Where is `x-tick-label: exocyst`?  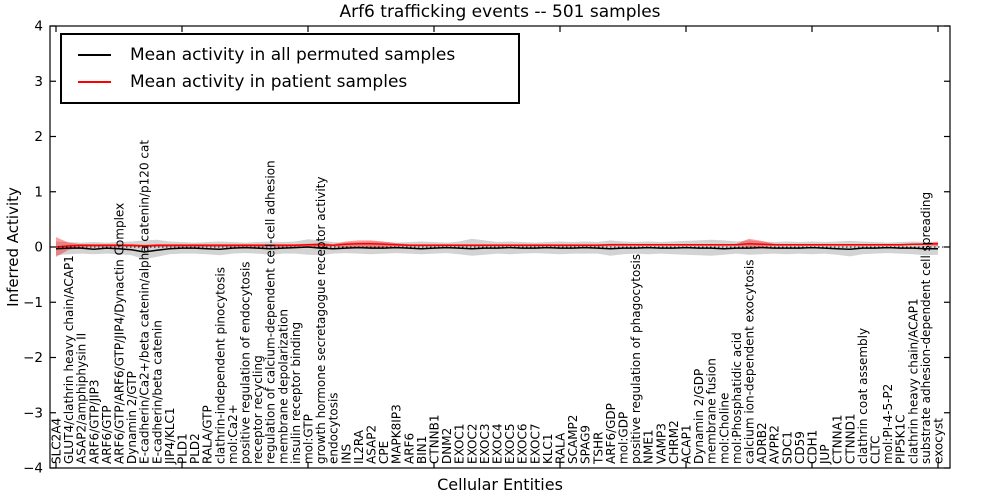 x-tick-label: exocyst is located at coordinates (939, 441).